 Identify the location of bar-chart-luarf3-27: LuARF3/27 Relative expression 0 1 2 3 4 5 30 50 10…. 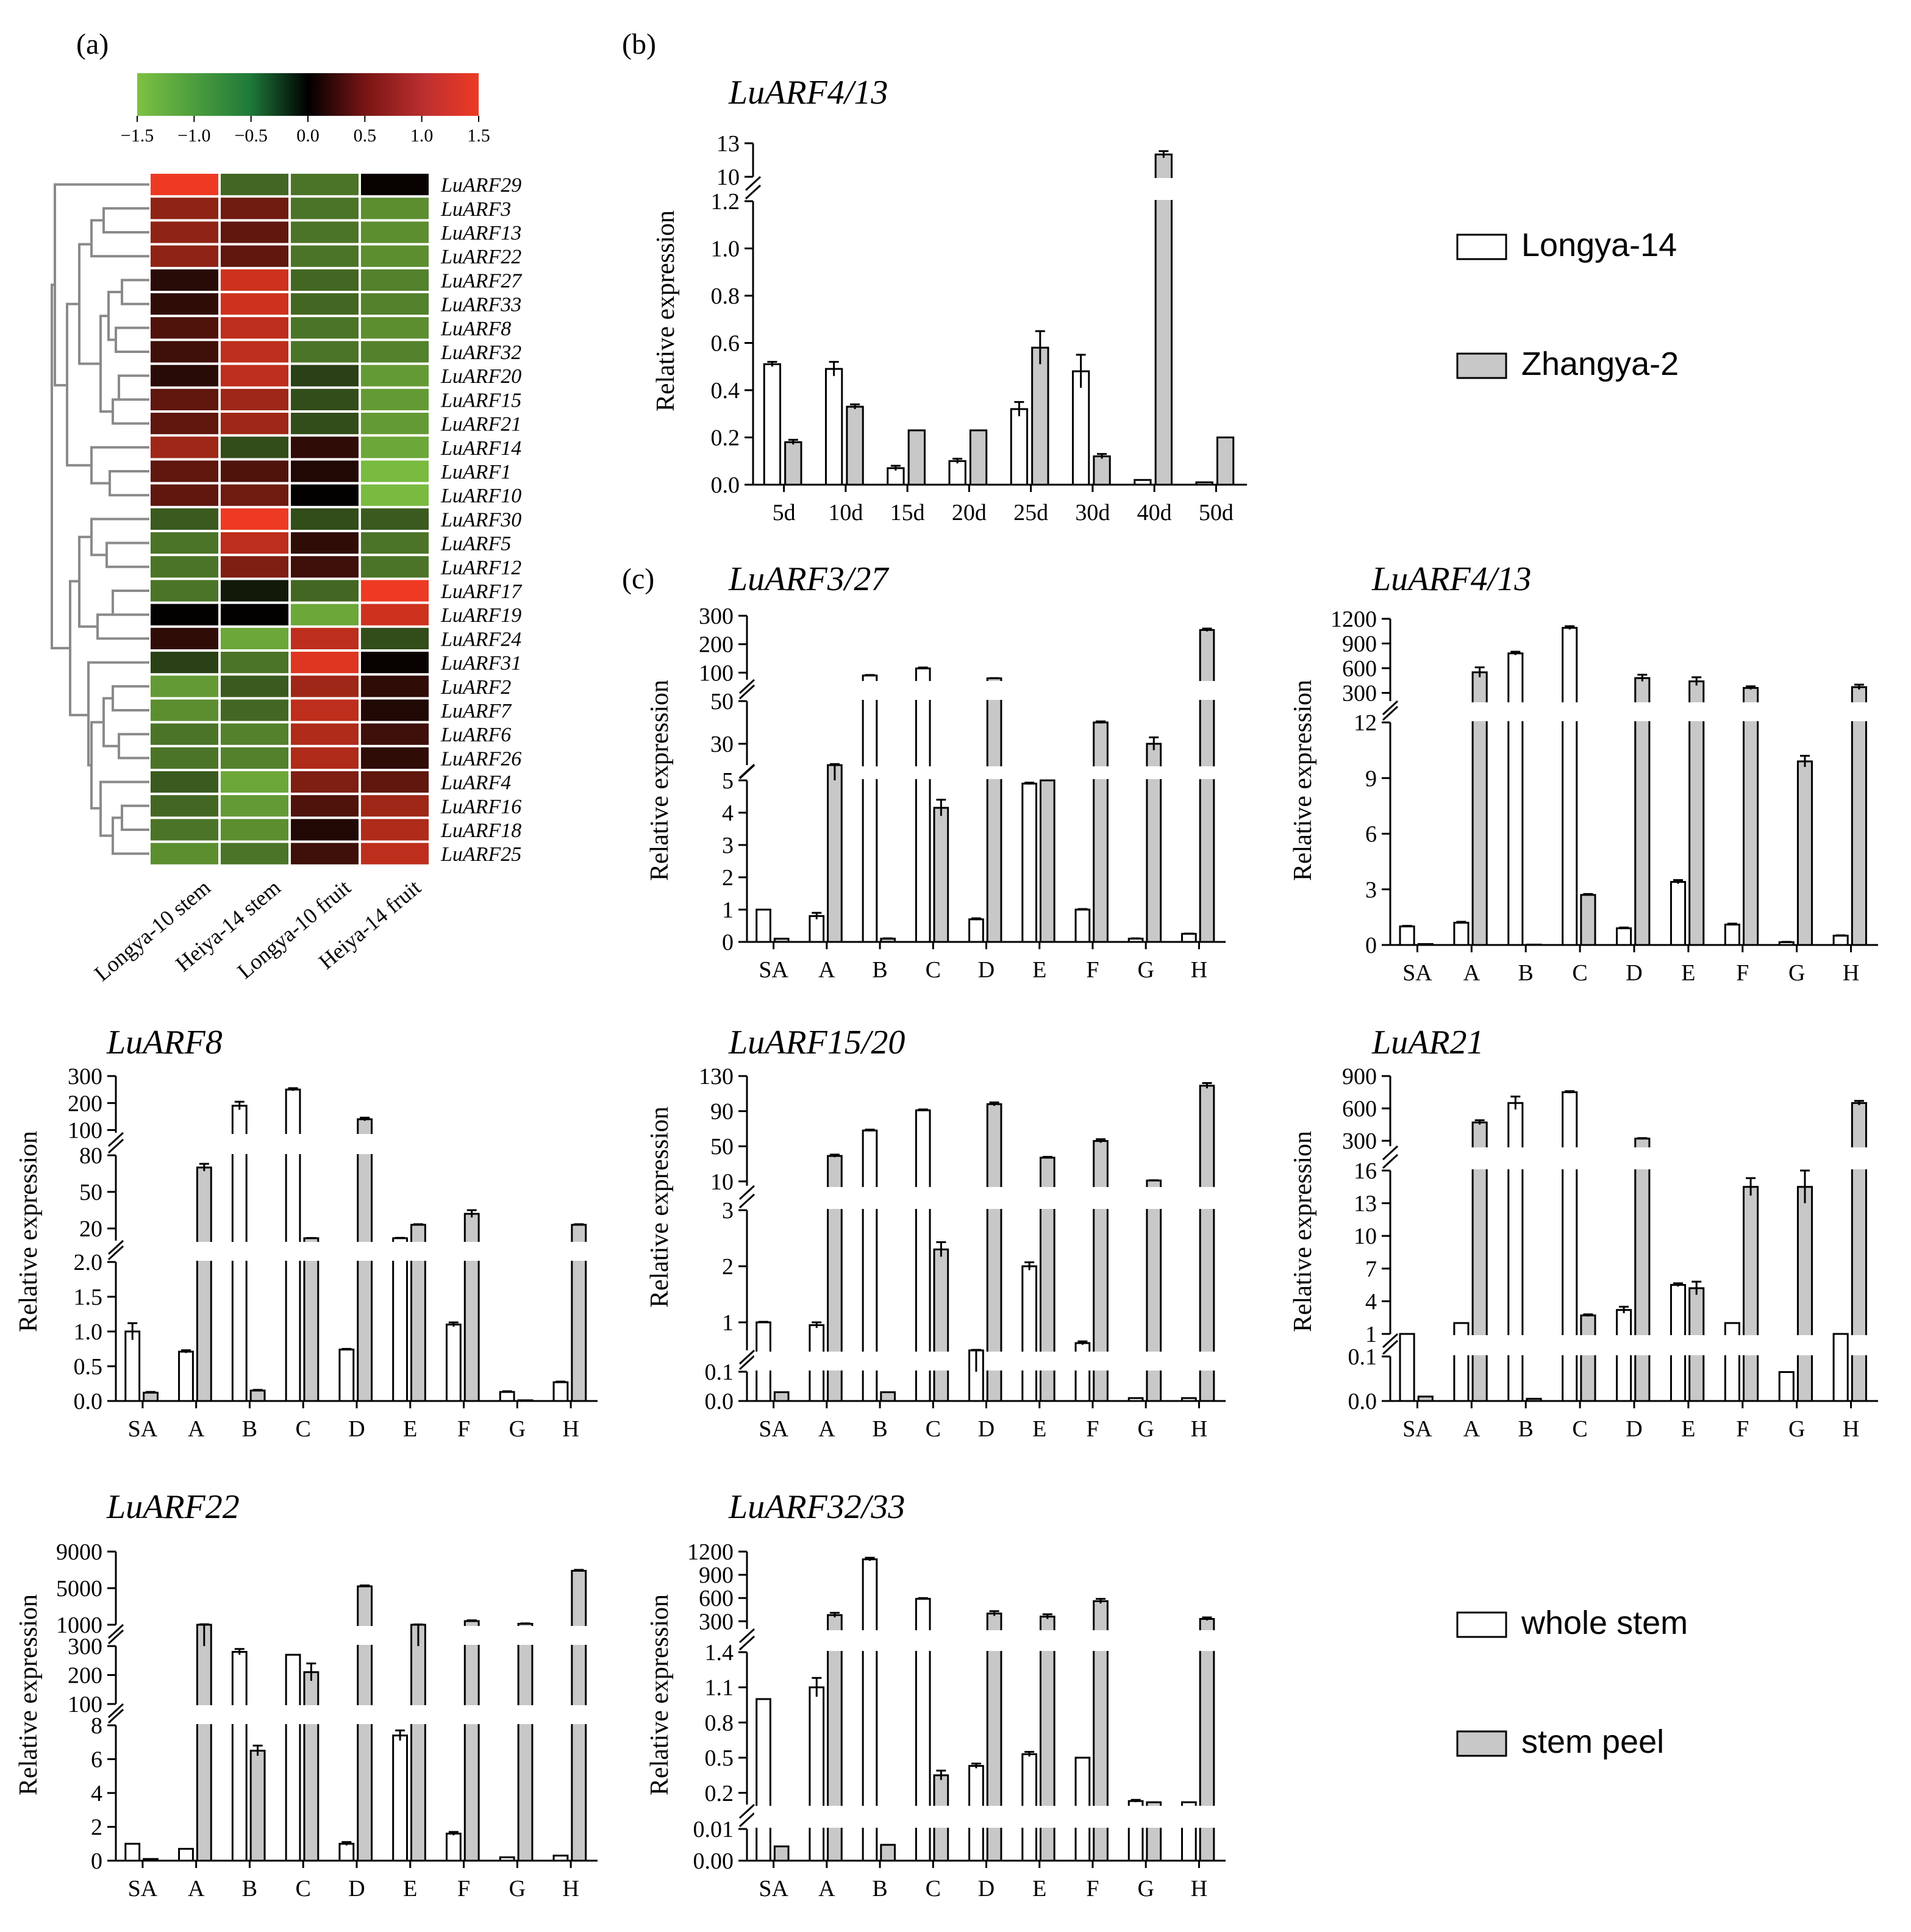
(936, 771).